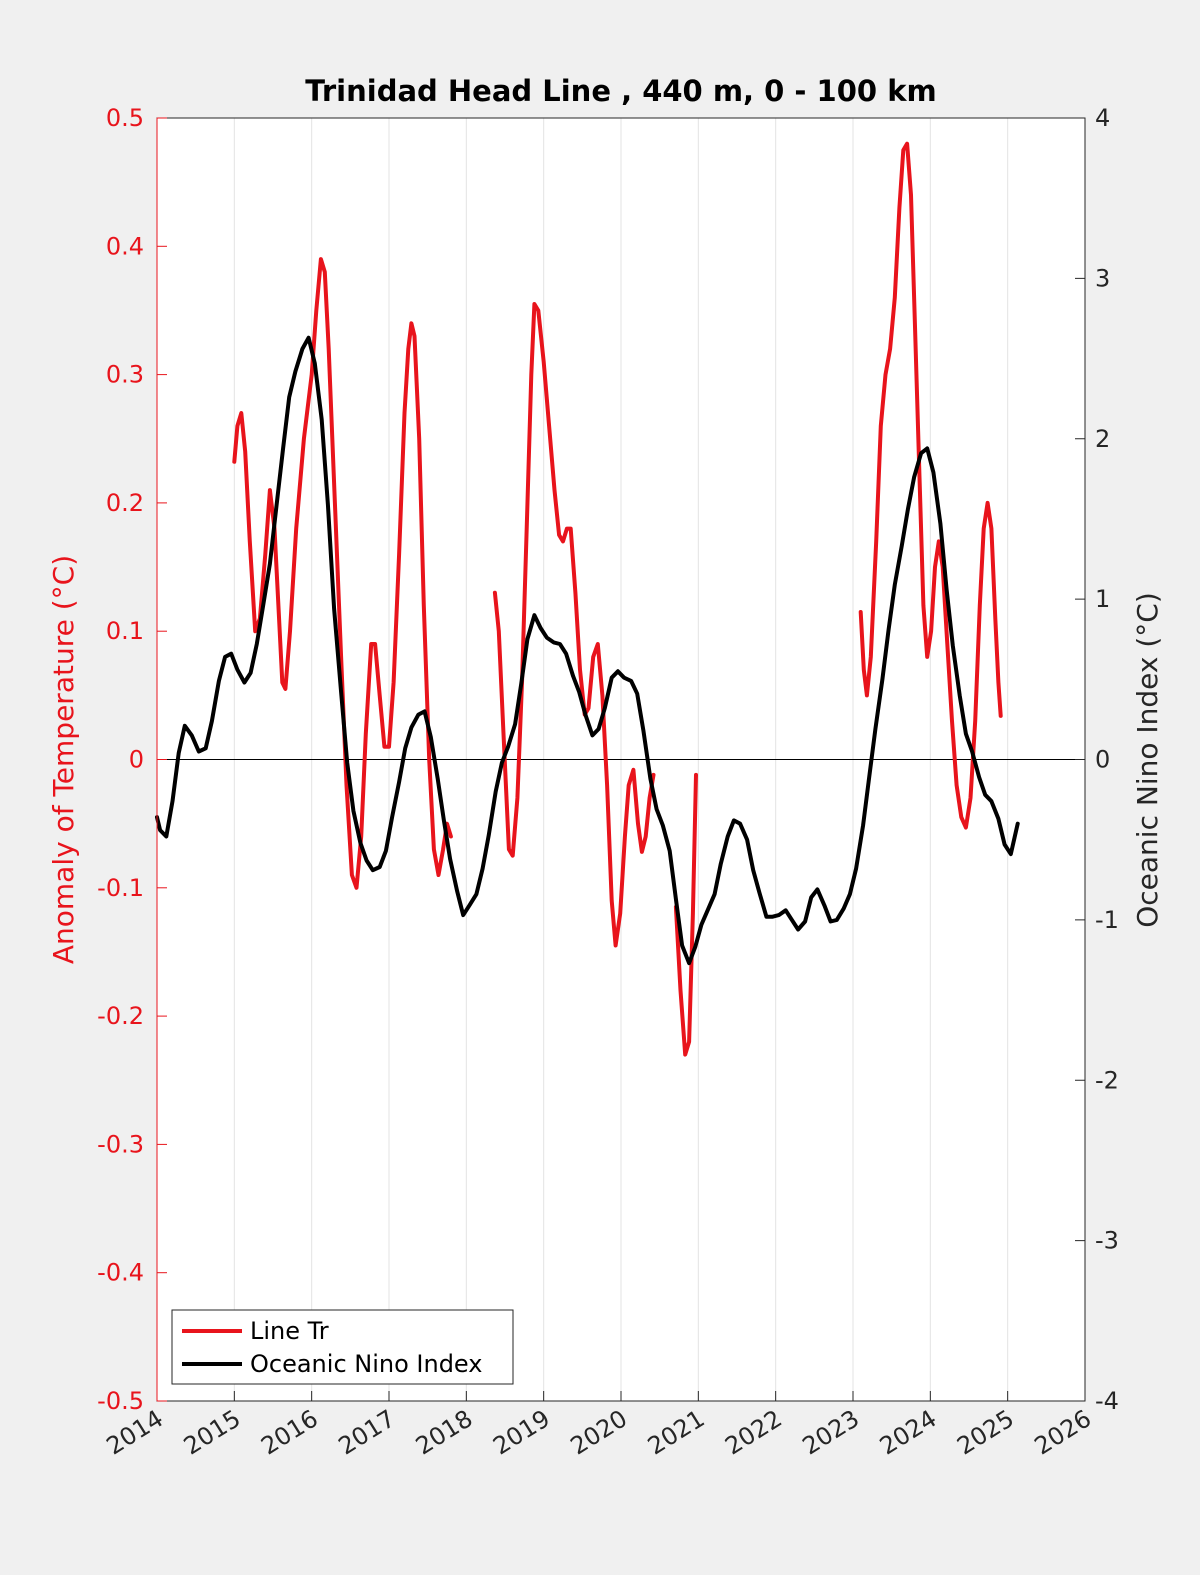  I want to click on y-tick-label--0.3: -0.3, so click(120, 1144).